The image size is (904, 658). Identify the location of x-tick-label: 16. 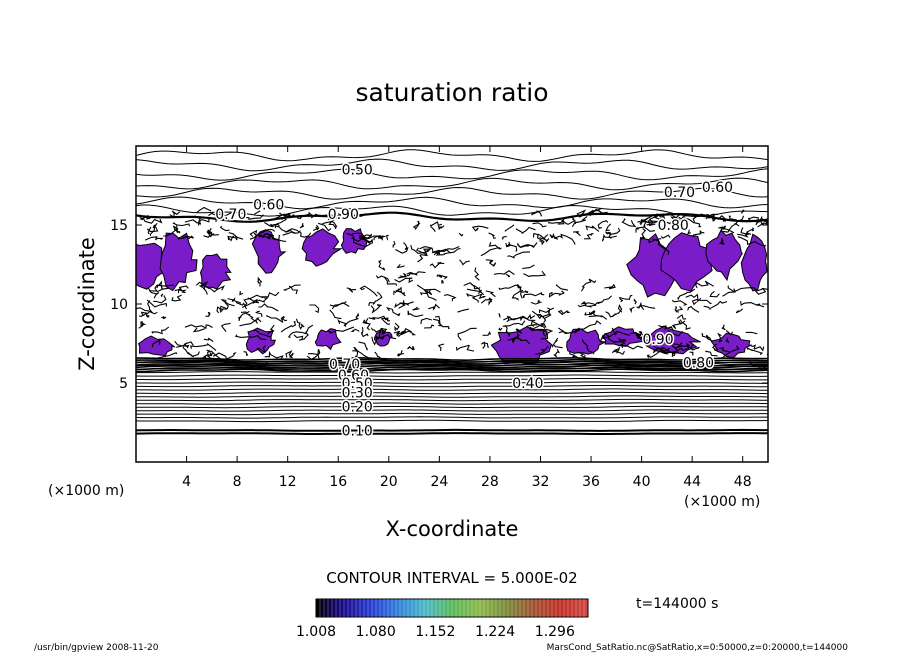
(338, 482).